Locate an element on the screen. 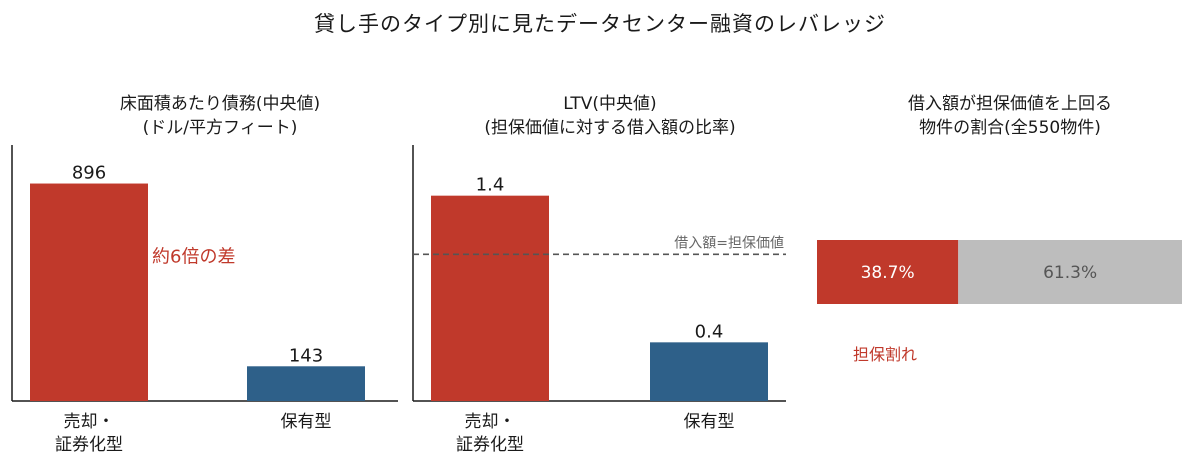 Image resolution: width=1200 pixels, height=465 pixels. panel2-category-label-1-1: 売却・ is located at coordinates (490, 422).